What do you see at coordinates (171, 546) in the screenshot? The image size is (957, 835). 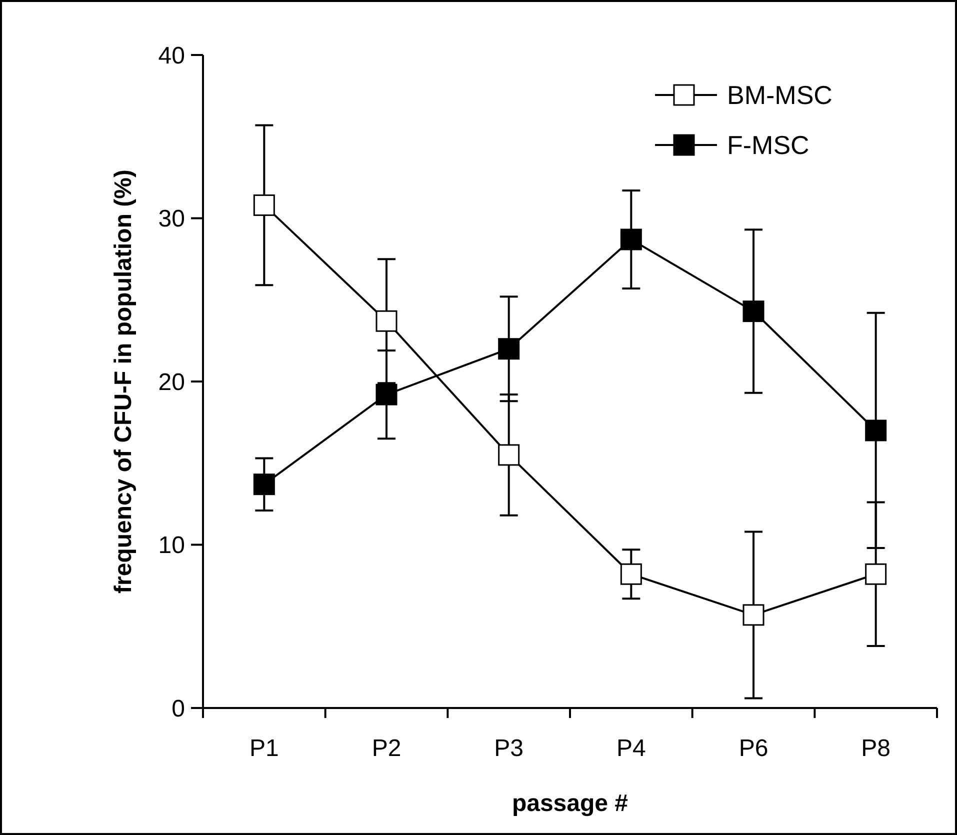 I see `y-tick-label: 10` at bounding box center [171, 546].